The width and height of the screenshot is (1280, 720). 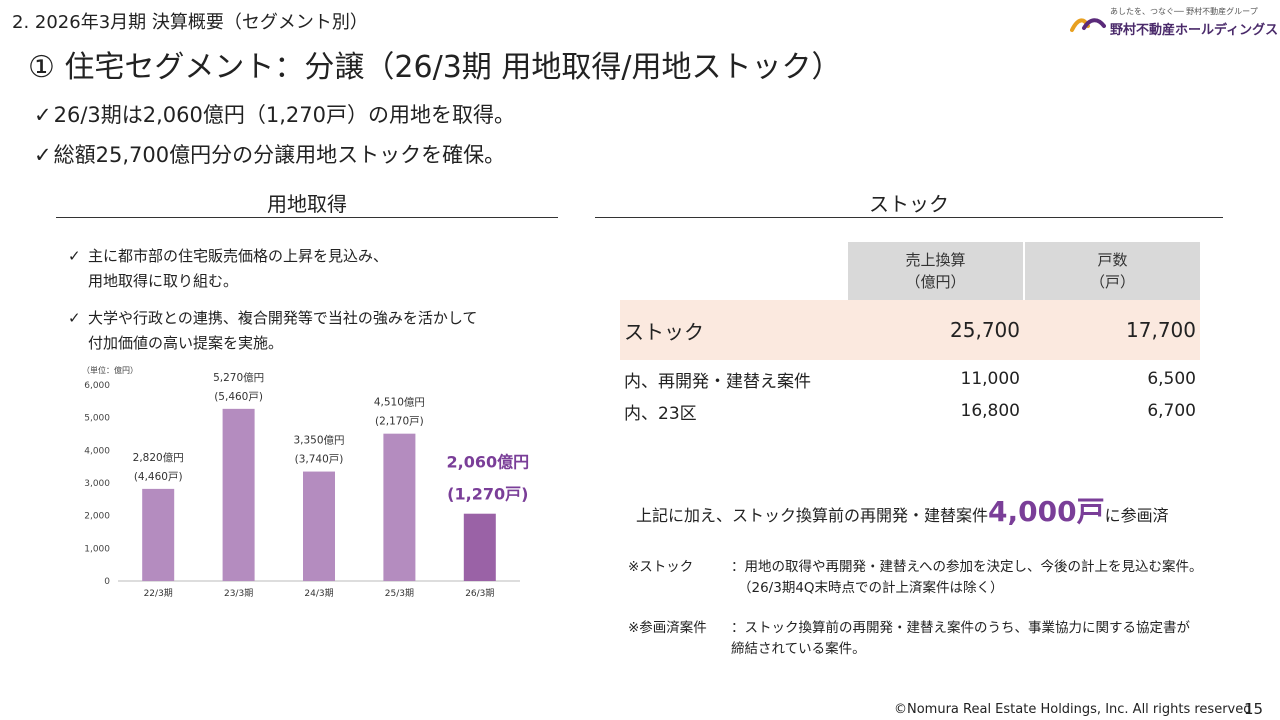 What do you see at coordinates (399, 593) in the screenshot?
I see `x-tick-label: 25/3期` at bounding box center [399, 593].